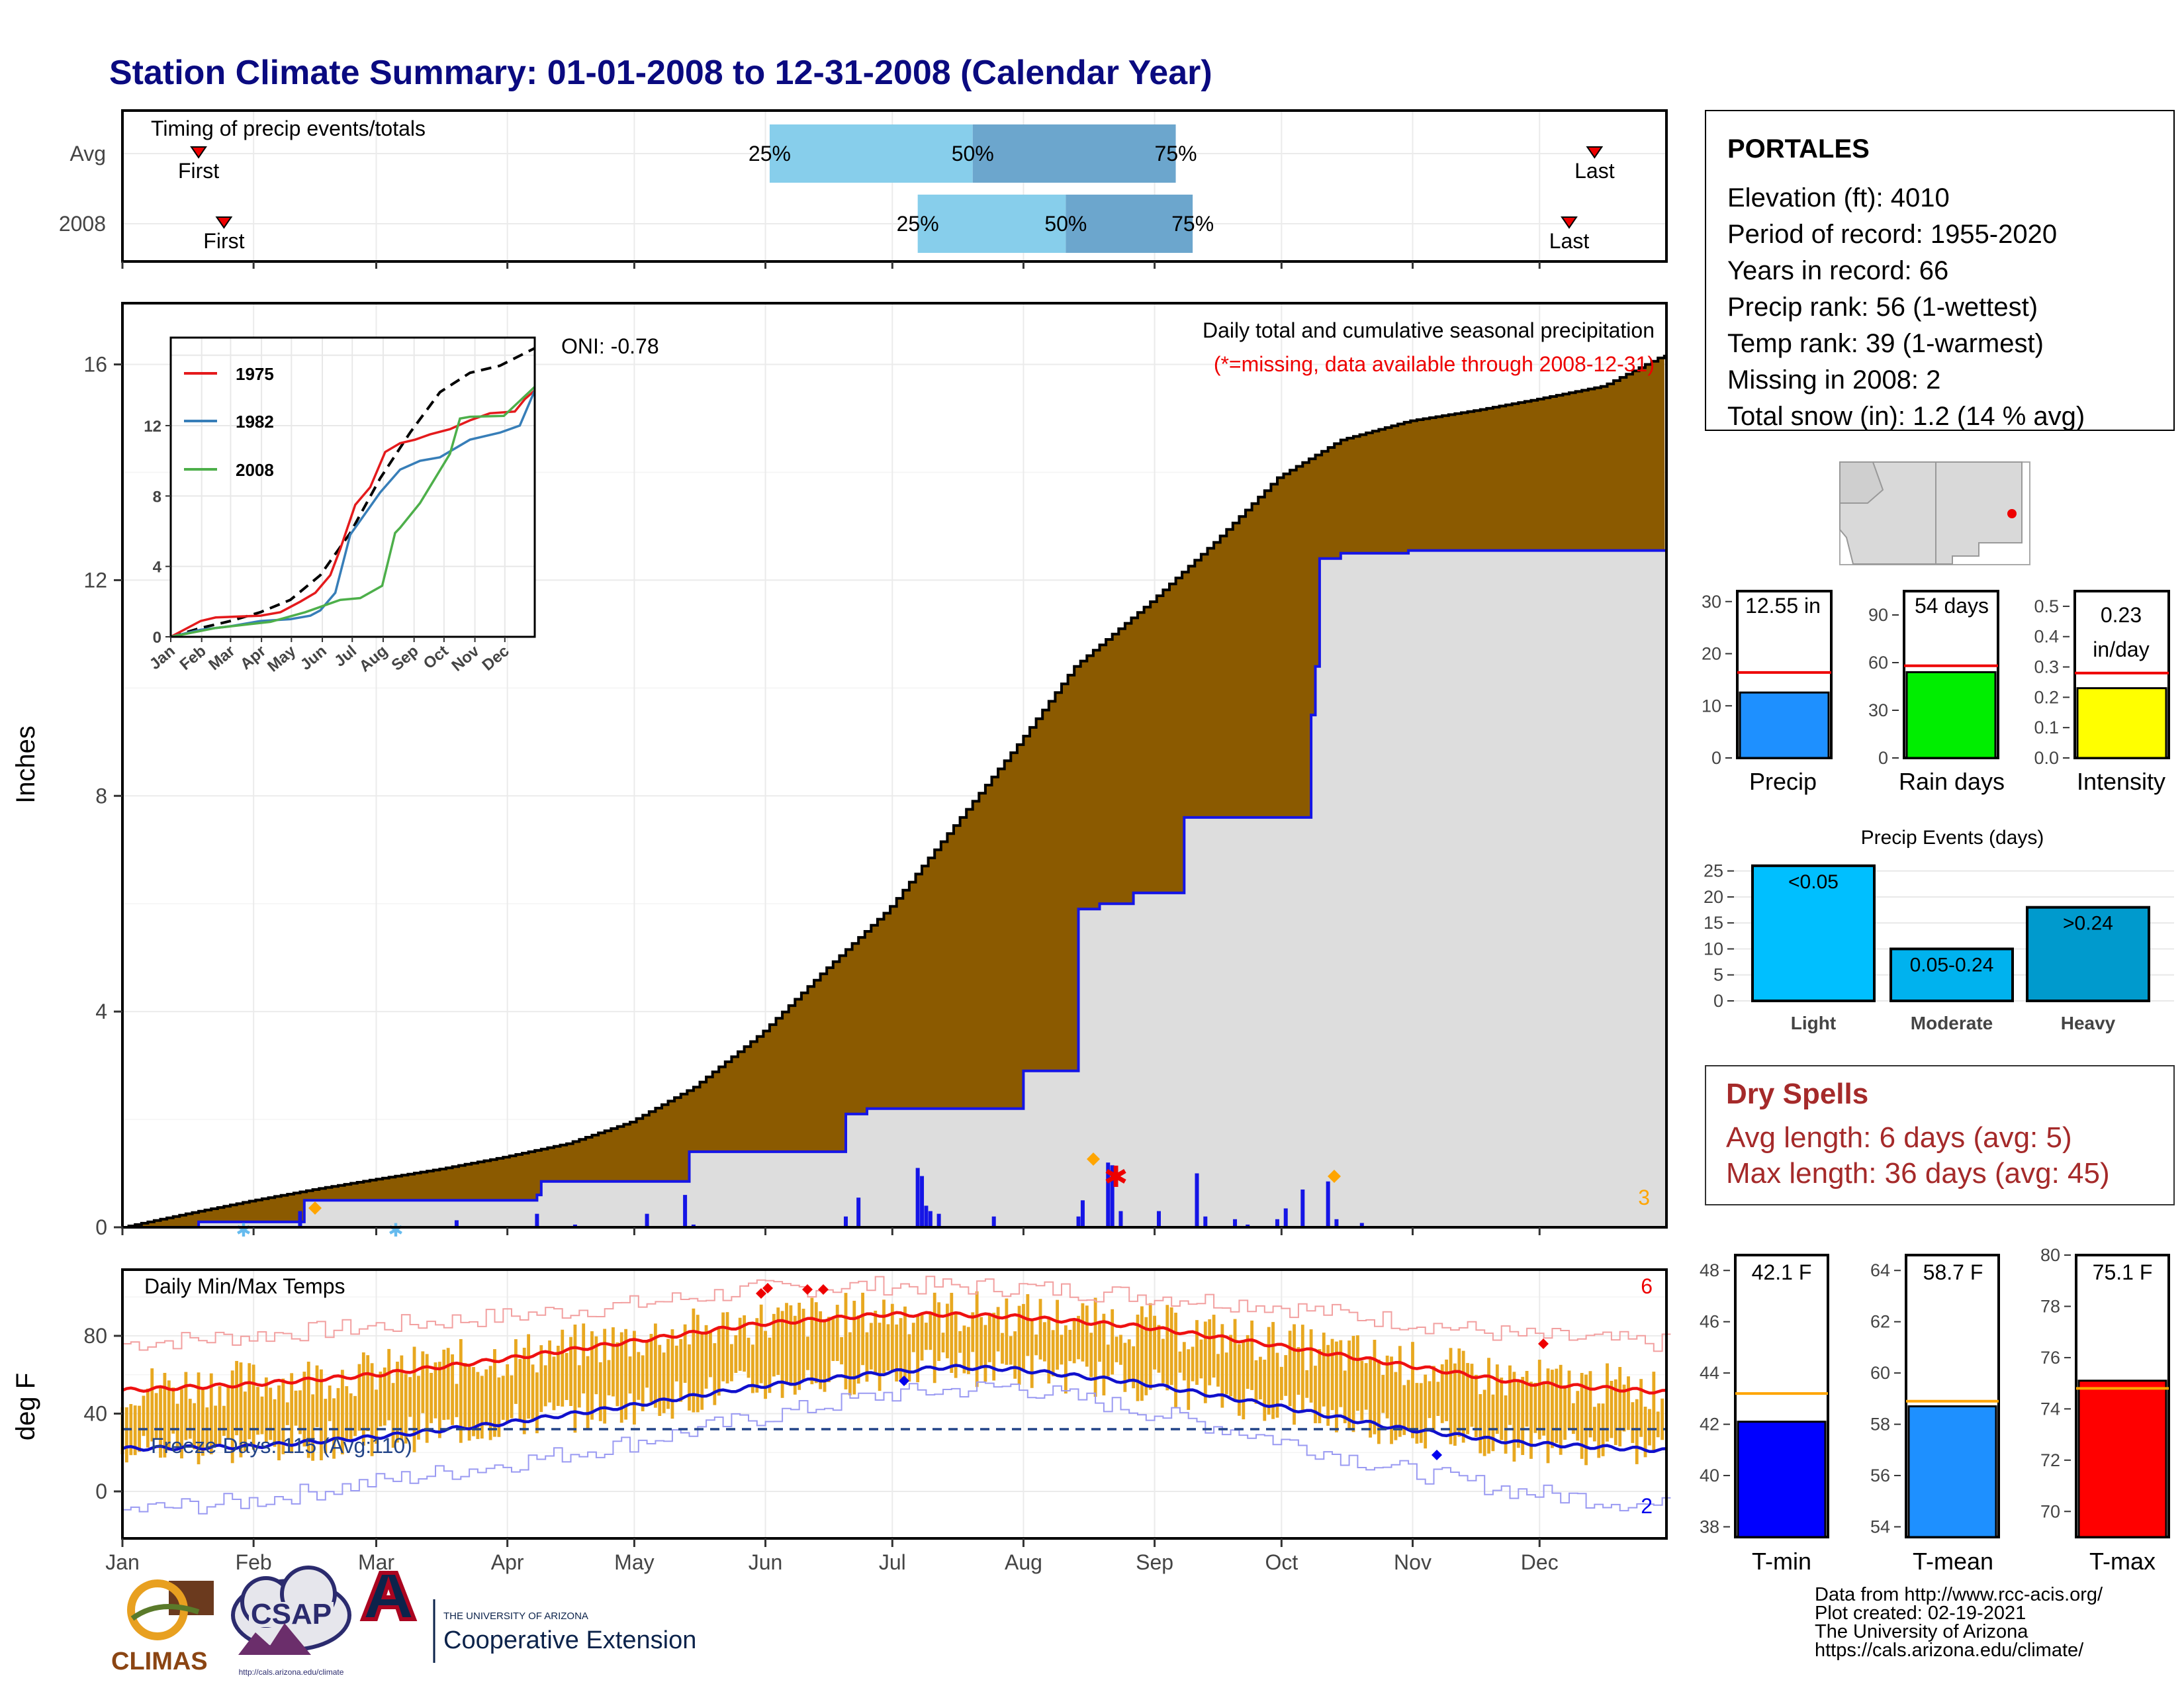 The height and width of the screenshot is (1688, 2184). Describe the element at coordinates (87, 153) in the screenshot. I see `timing-row-avg-label: Avg` at that location.